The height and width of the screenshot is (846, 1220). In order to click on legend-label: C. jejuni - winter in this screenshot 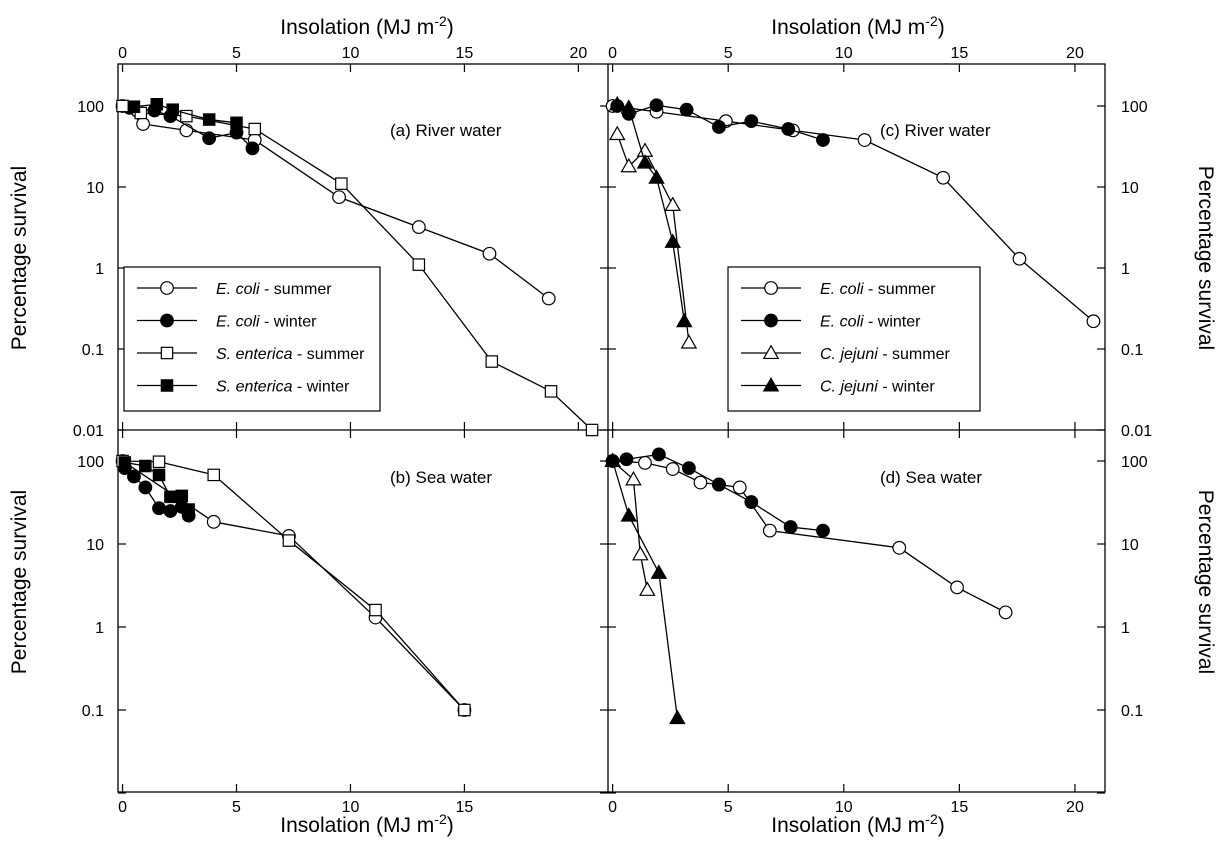, I will do `click(877, 387)`.